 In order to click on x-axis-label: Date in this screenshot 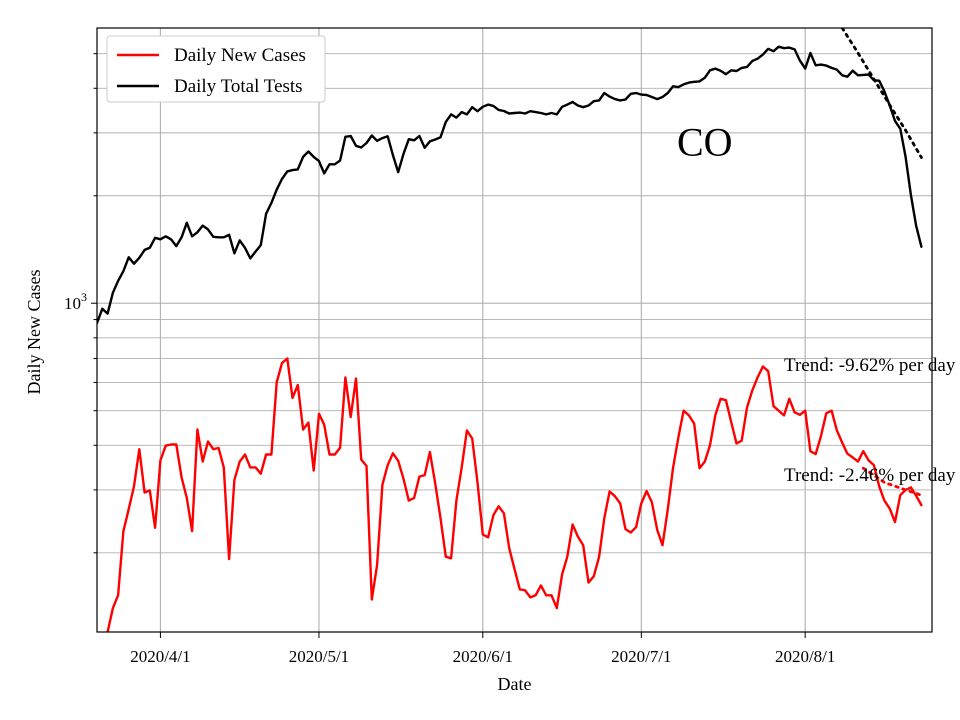, I will do `click(515, 684)`.